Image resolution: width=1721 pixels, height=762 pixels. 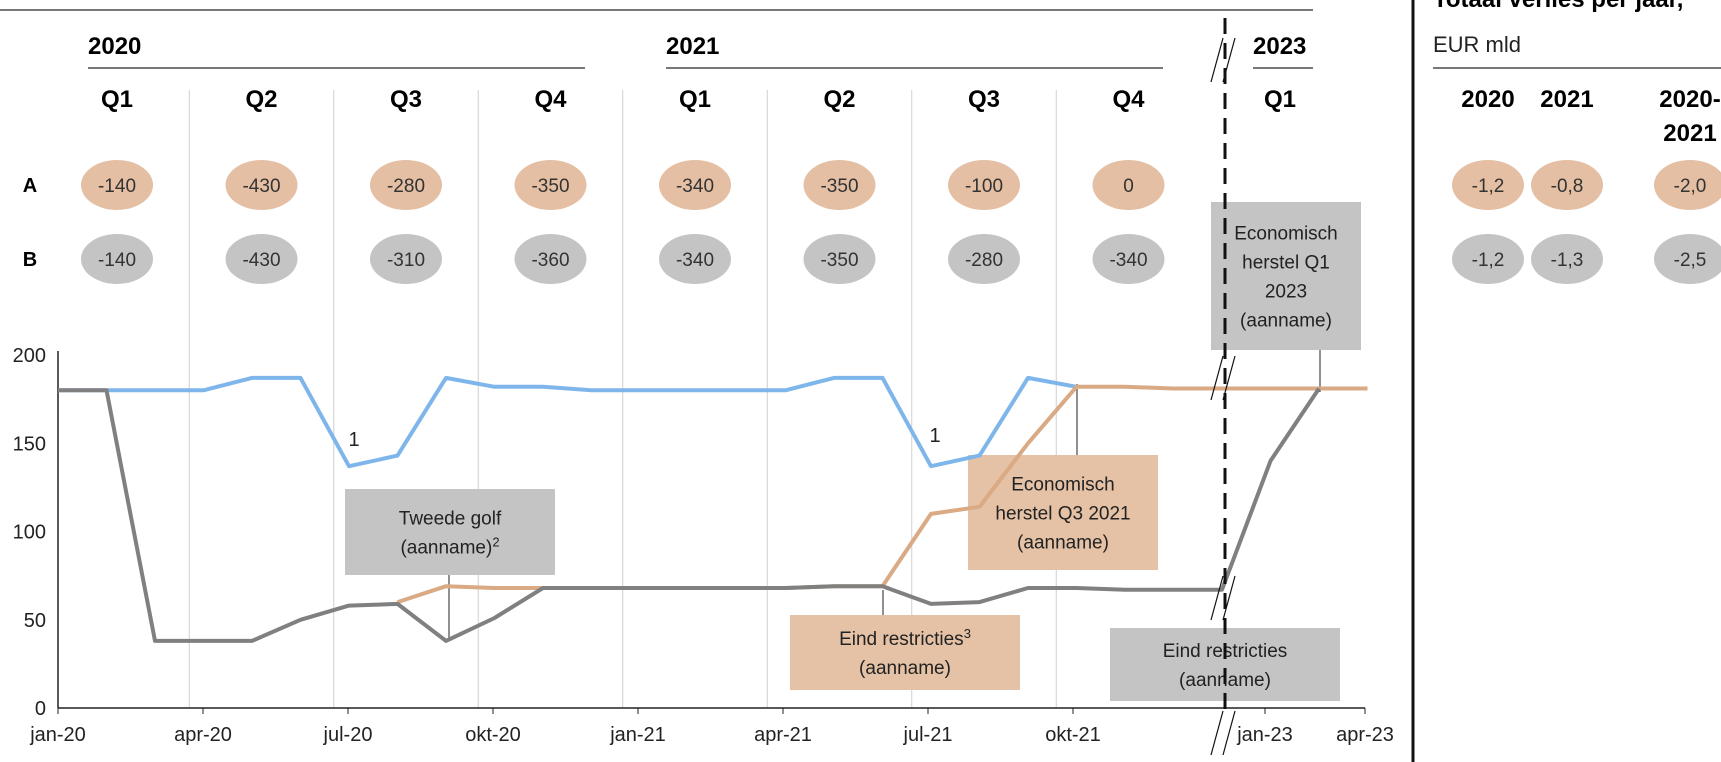 I want to click on pill-value: 0, so click(x=1128, y=186).